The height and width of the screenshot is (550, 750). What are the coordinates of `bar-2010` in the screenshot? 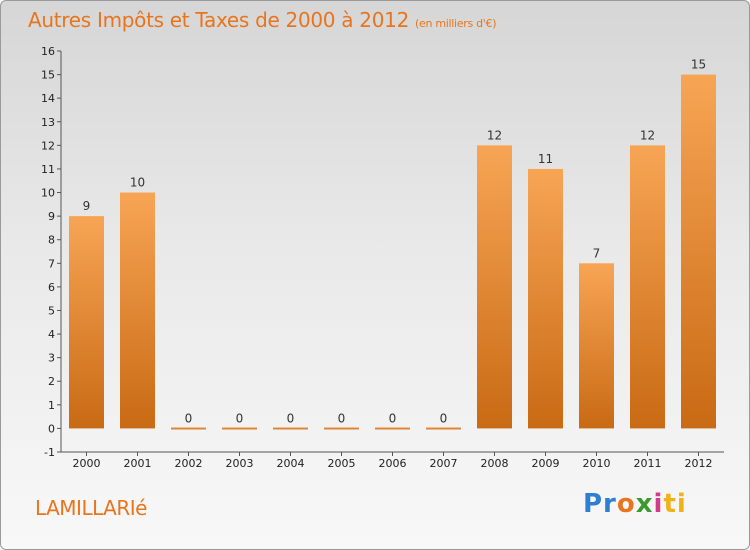 It's located at (596, 346).